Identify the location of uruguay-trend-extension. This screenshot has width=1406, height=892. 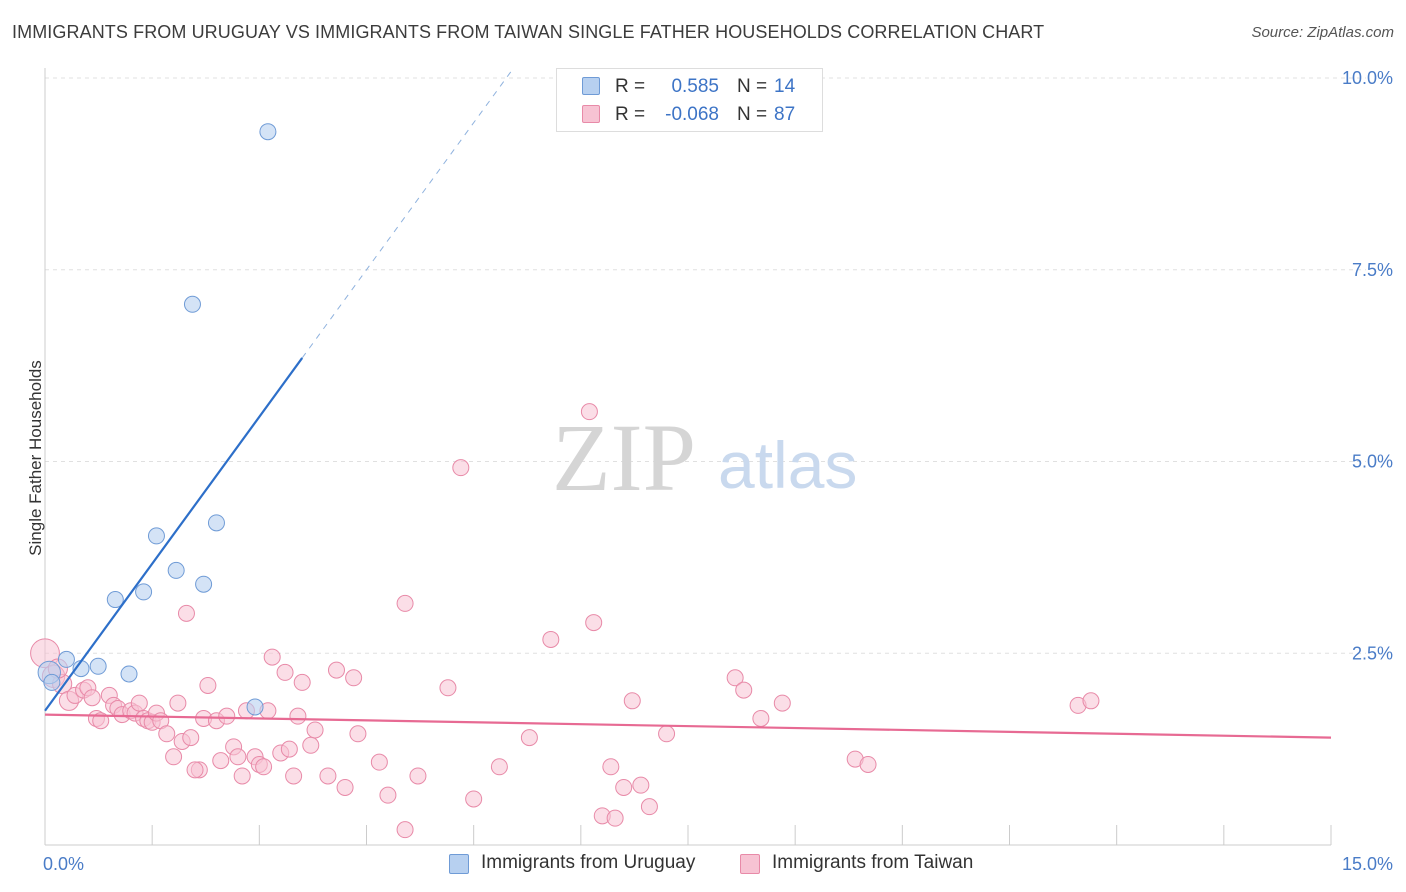
(407, 214).